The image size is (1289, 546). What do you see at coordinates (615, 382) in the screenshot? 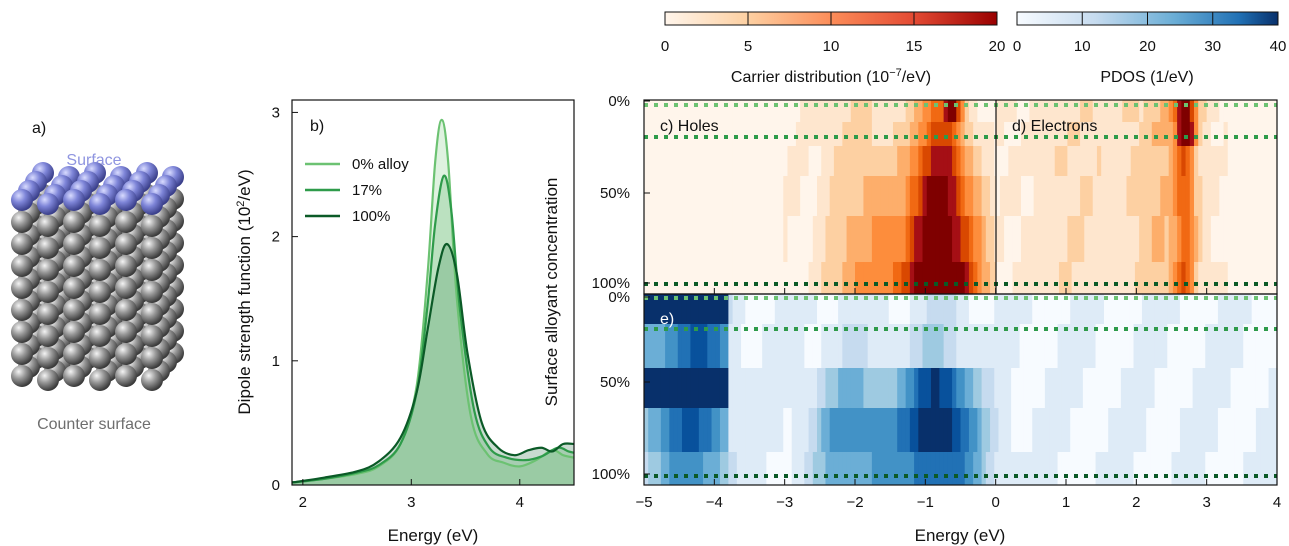
I see `y-tick-label: 50%` at bounding box center [615, 382].